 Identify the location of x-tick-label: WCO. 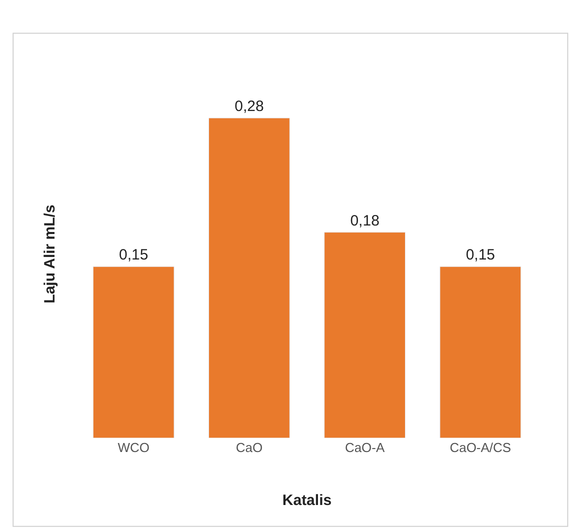
(134, 447).